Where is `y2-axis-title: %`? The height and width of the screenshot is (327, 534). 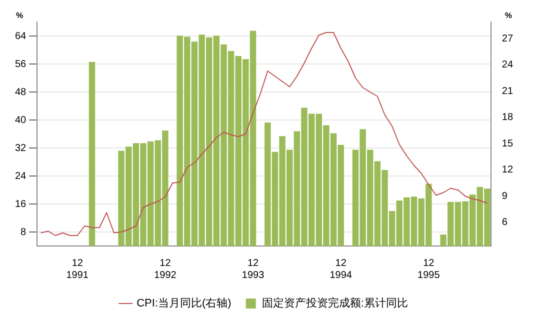
y2-axis-title: % is located at coordinates (508, 15).